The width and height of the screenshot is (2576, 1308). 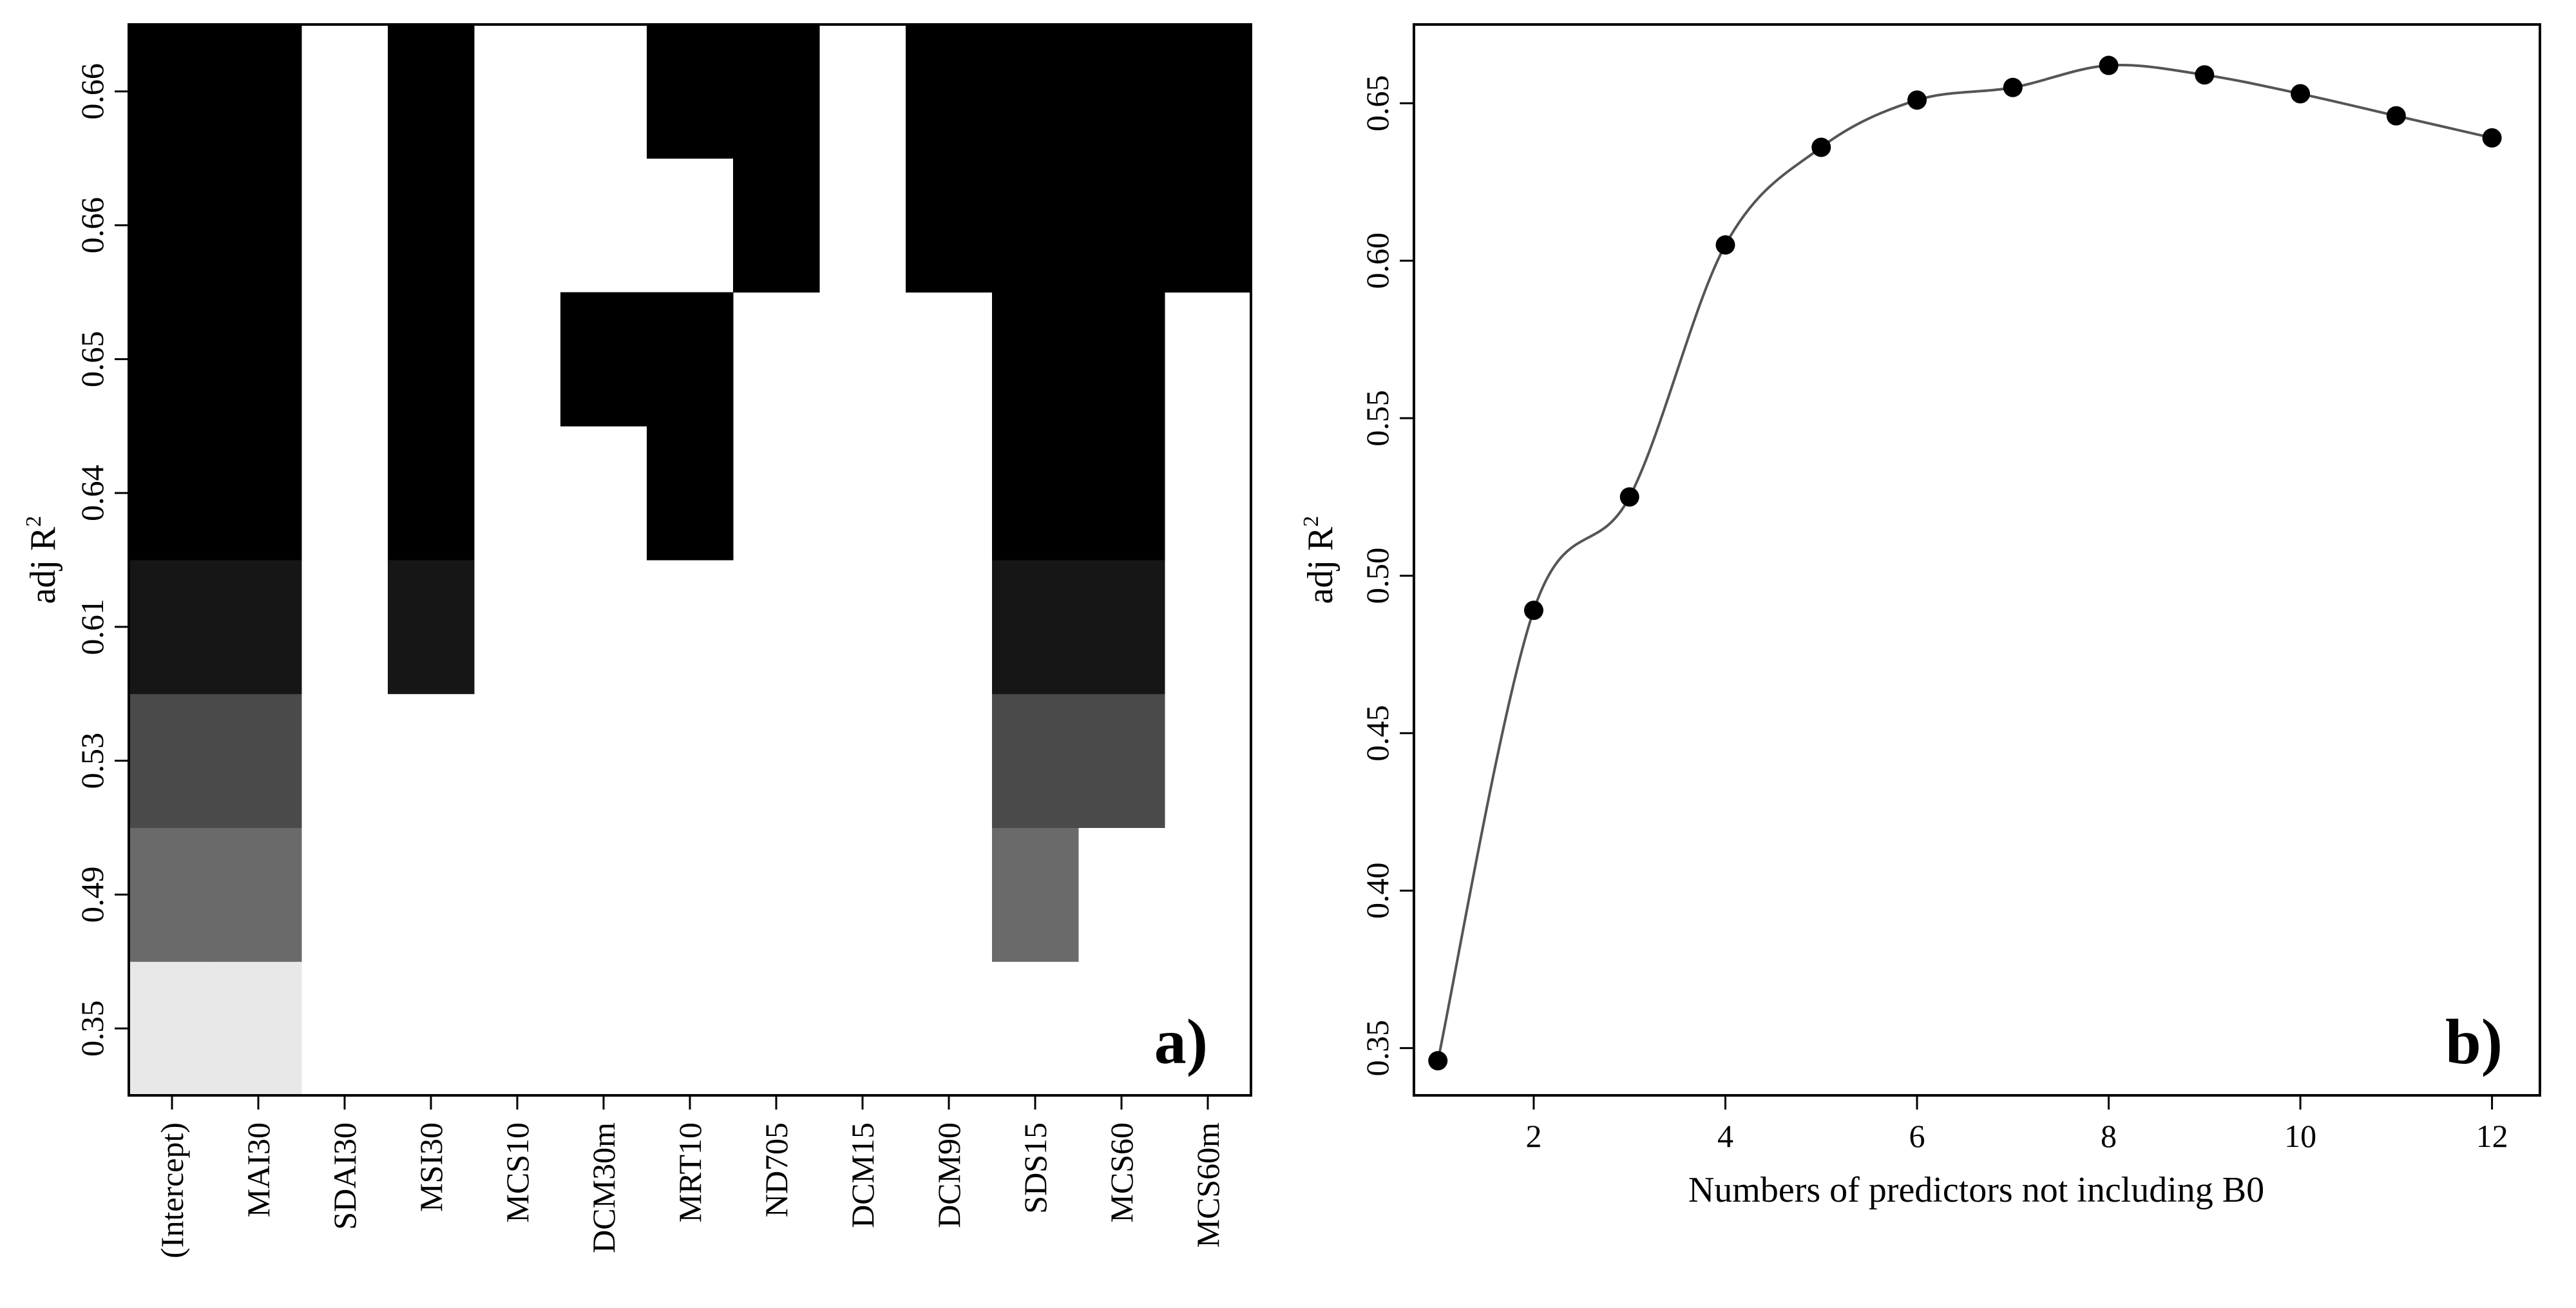 I want to click on line-chart-y-axis-title: adj R2, so click(x=1319, y=560).